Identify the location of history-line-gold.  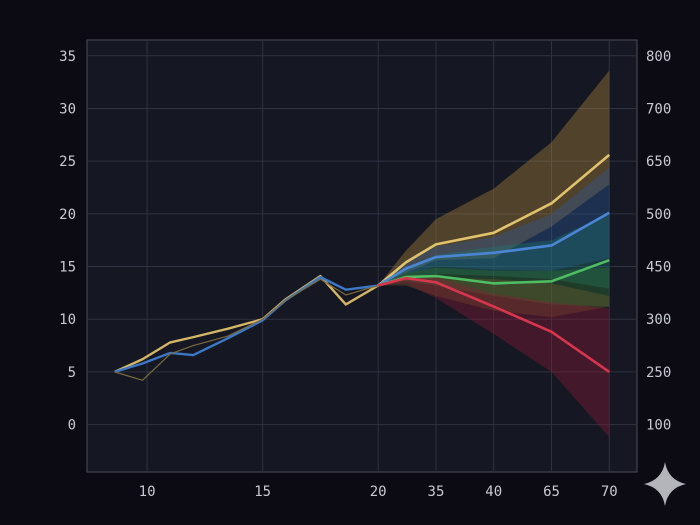
(246, 323).